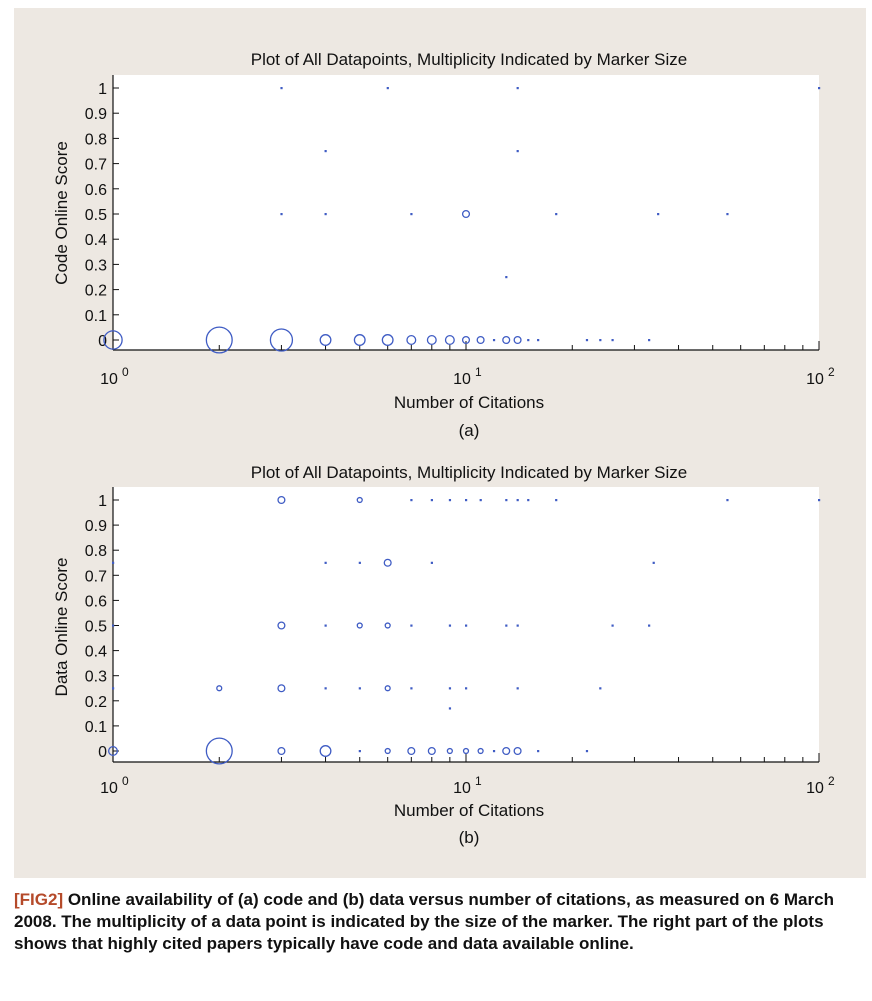 Image resolution: width=872 pixels, height=1001 pixels. I want to click on caption-tag: [FIG2], so click(39, 899).